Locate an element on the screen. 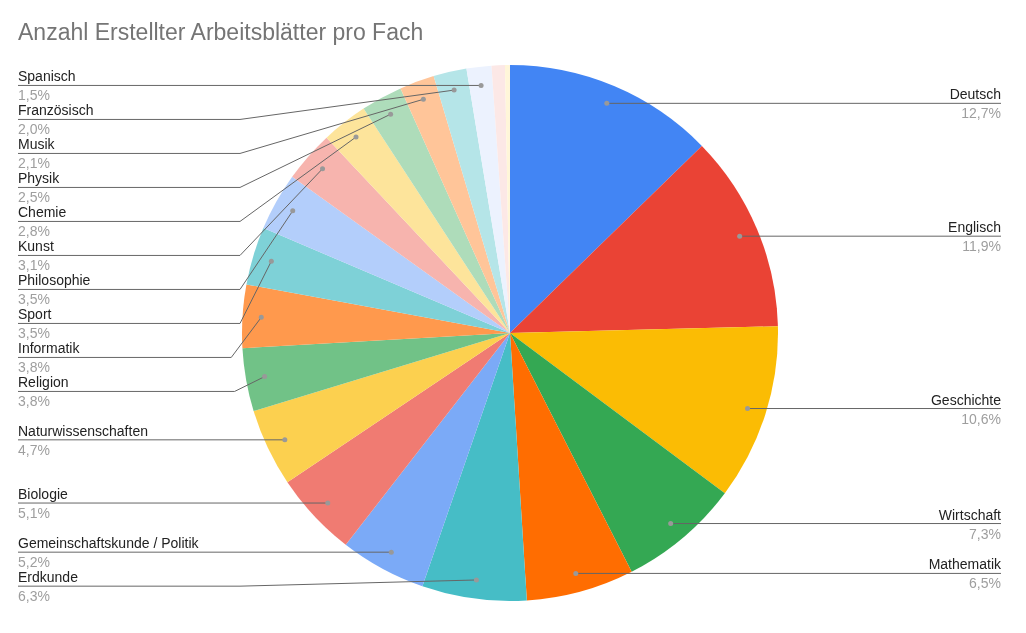 The height and width of the screenshot is (633, 1026). slice-label: Erdkunde is located at coordinates (48, 577).